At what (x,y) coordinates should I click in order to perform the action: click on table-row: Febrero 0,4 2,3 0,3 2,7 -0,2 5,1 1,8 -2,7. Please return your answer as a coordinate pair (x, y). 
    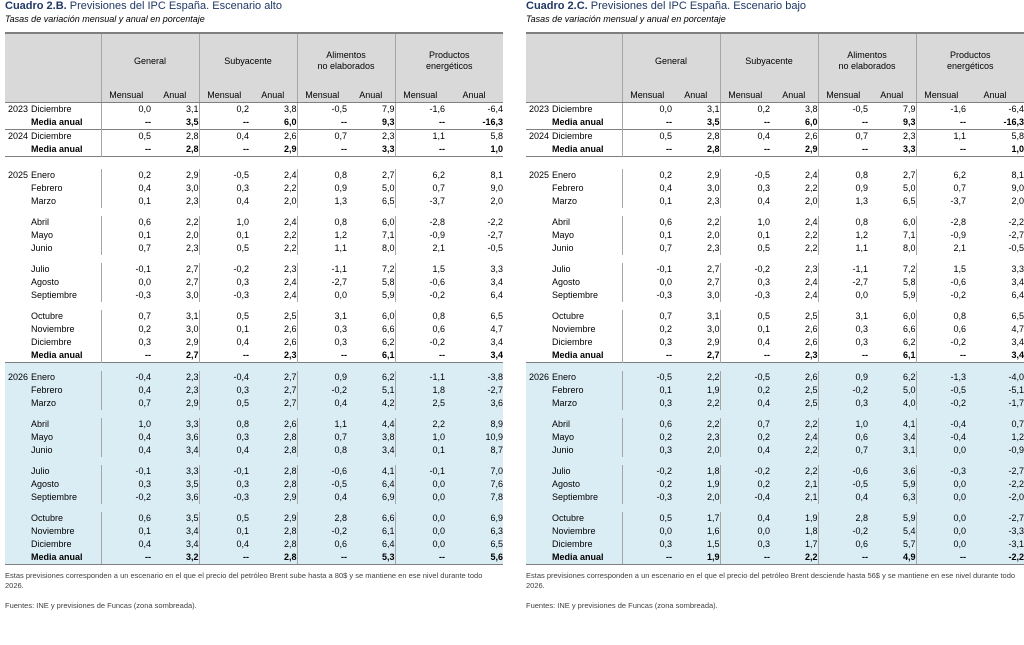
    Looking at the image, I should click on (254, 390).